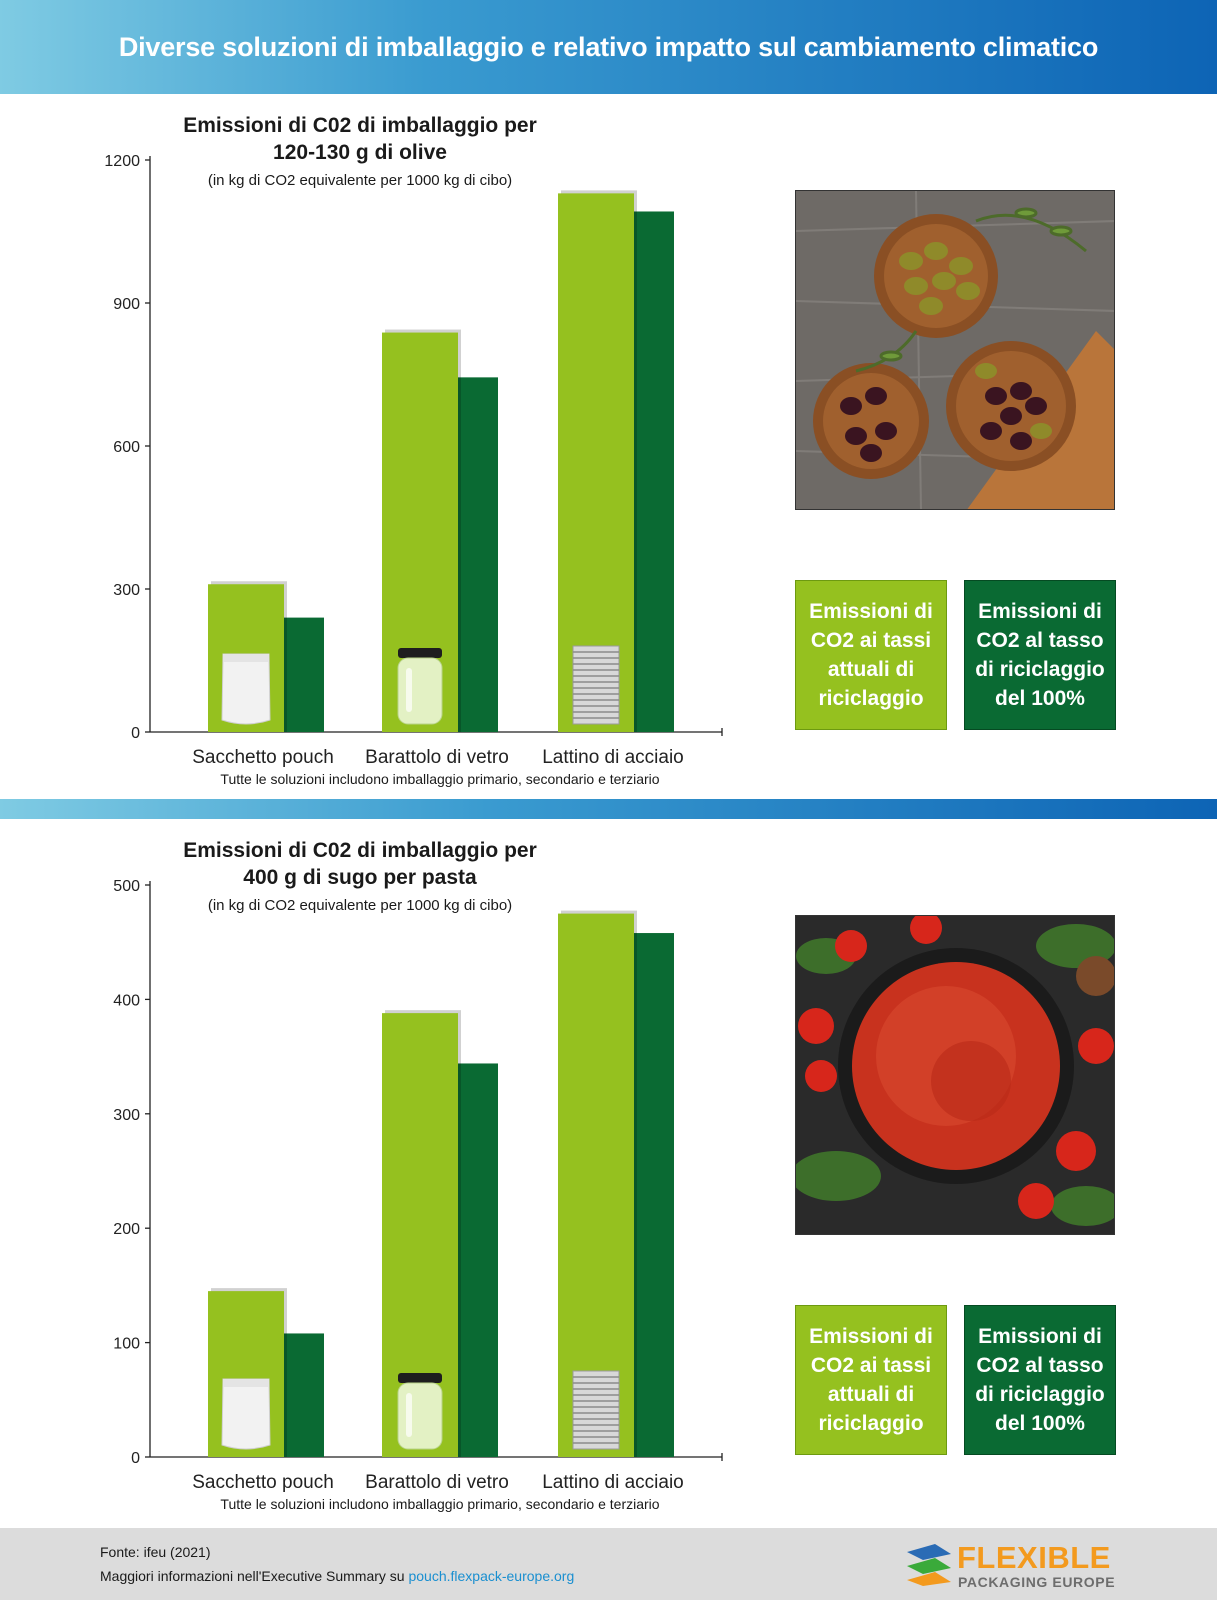 This screenshot has height=1600, width=1217. I want to click on source-note: Fonte: ifeu (2021), so click(155, 1552).